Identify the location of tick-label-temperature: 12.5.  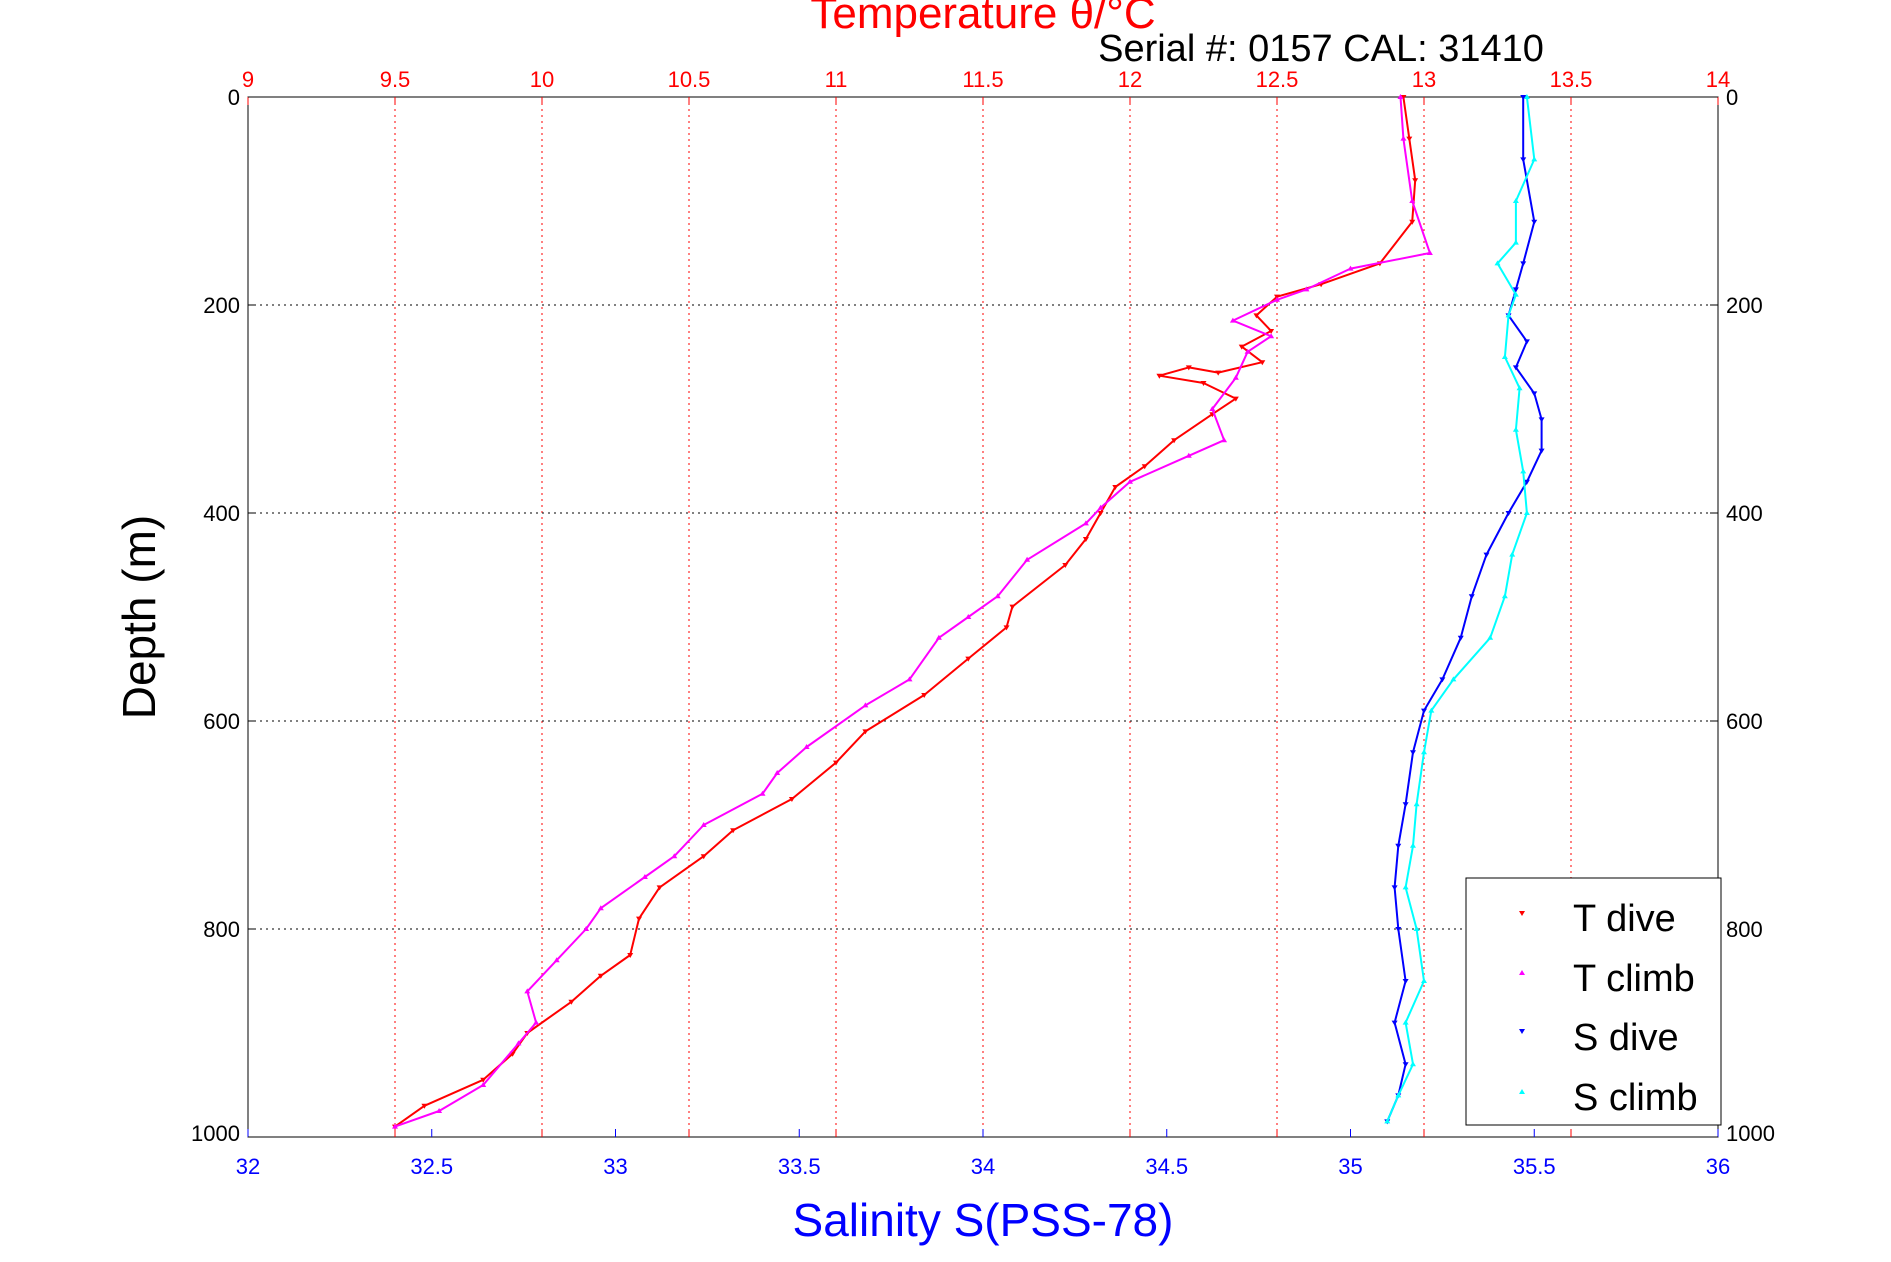
(1277, 79).